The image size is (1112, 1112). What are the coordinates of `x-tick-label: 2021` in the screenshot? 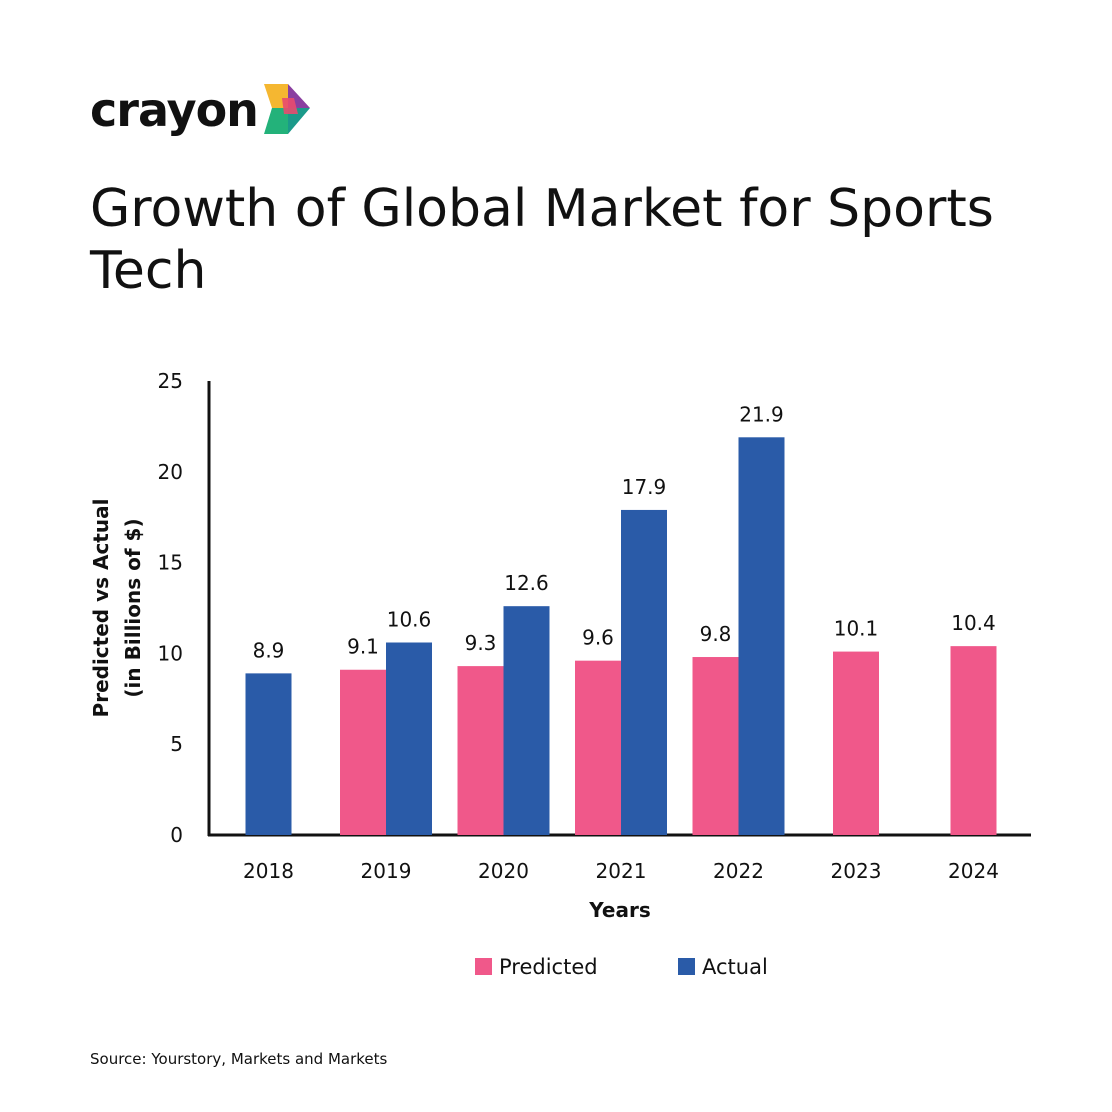 It's located at (621, 871).